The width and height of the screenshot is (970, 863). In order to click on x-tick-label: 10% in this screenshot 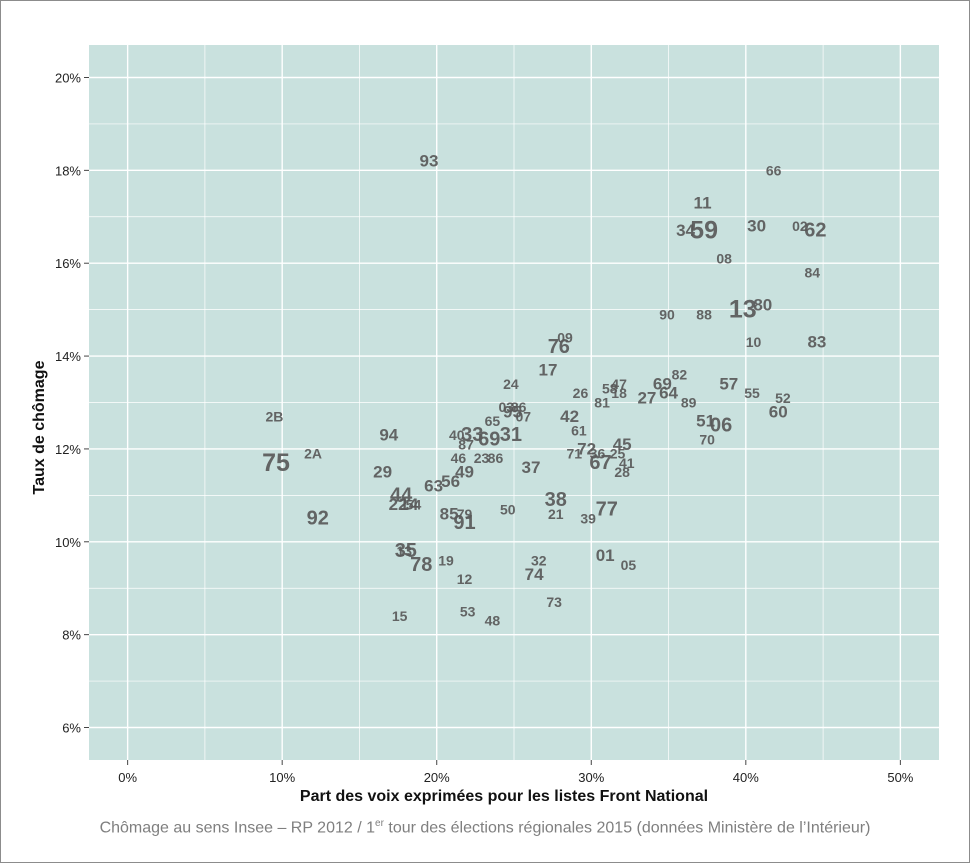, I will do `click(282, 777)`.